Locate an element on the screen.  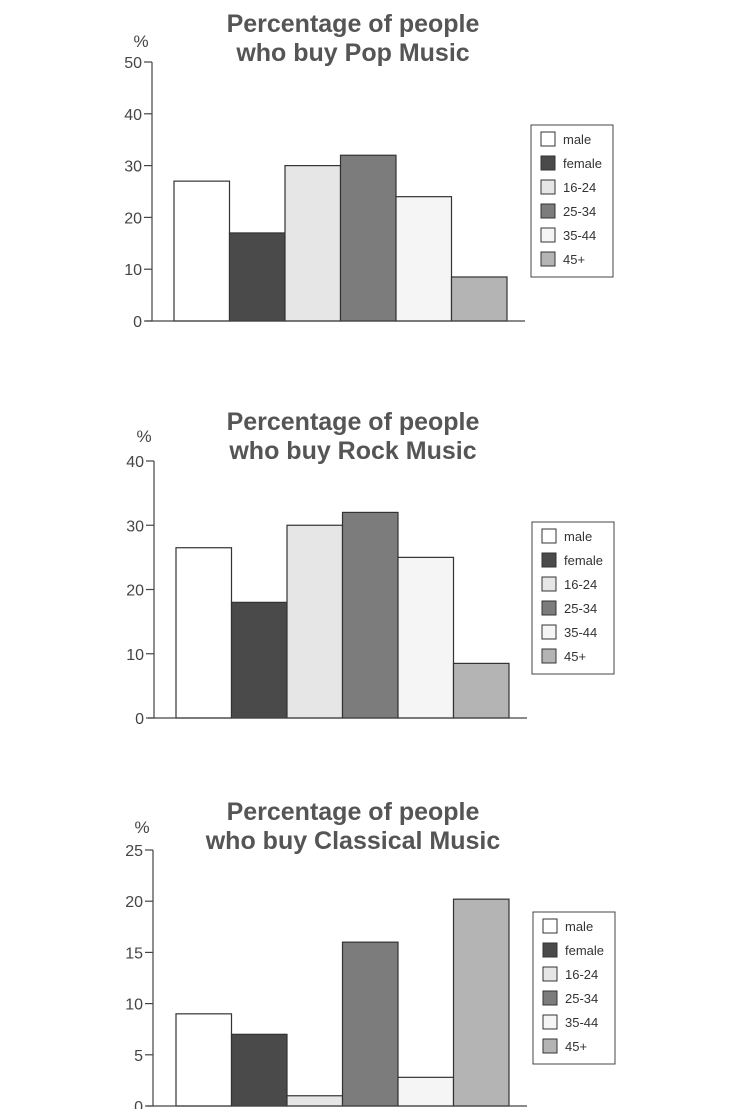
chart-title-line-2: who buy Classical Music is located at coordinates (353, 841).